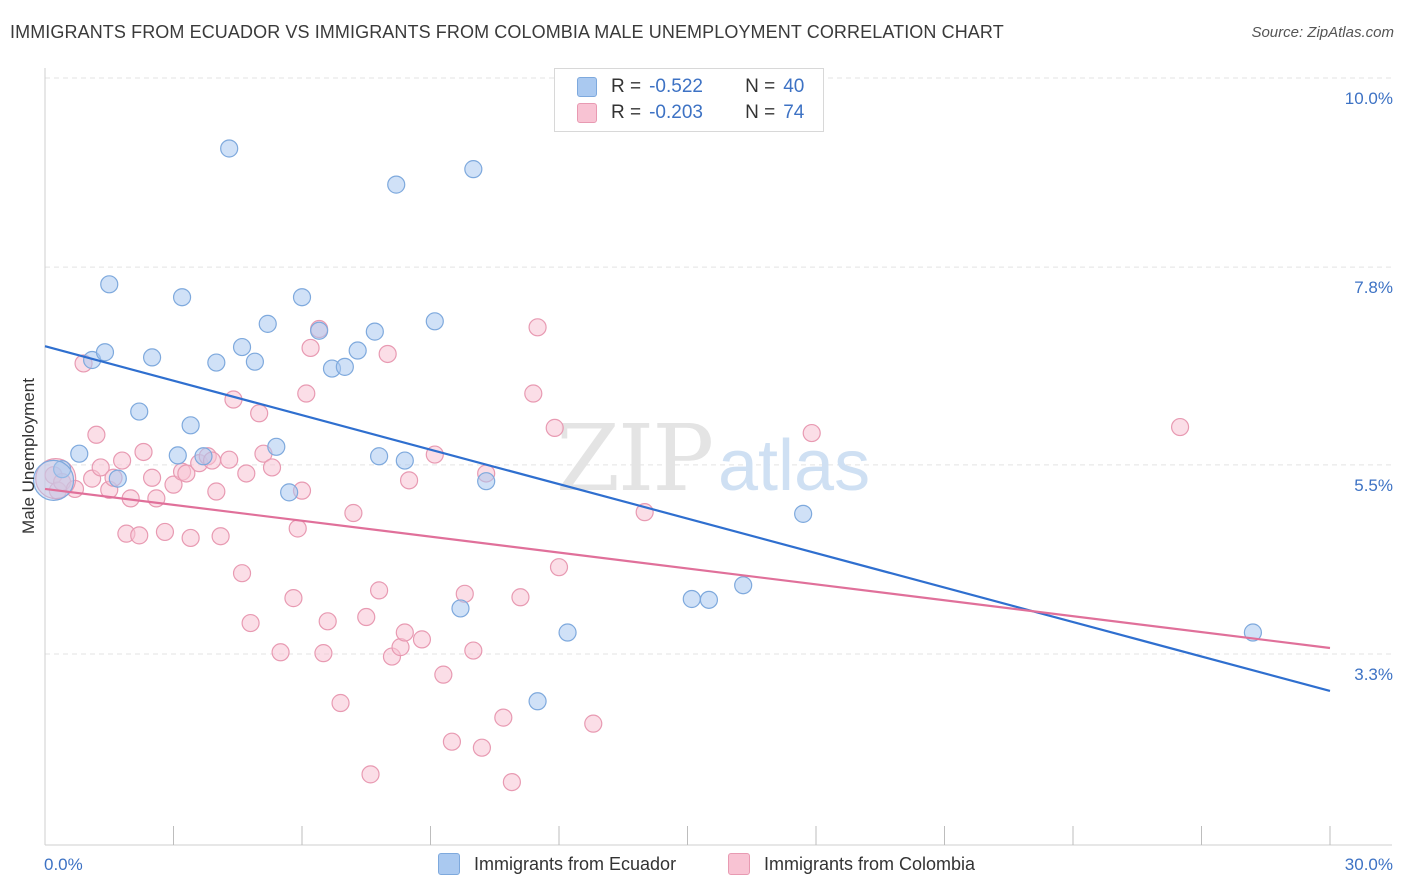 Image resolution: width=1406 pixels, height=892 pixels. I want to click on x-tick-label: 0.0%, so click(63, 864).